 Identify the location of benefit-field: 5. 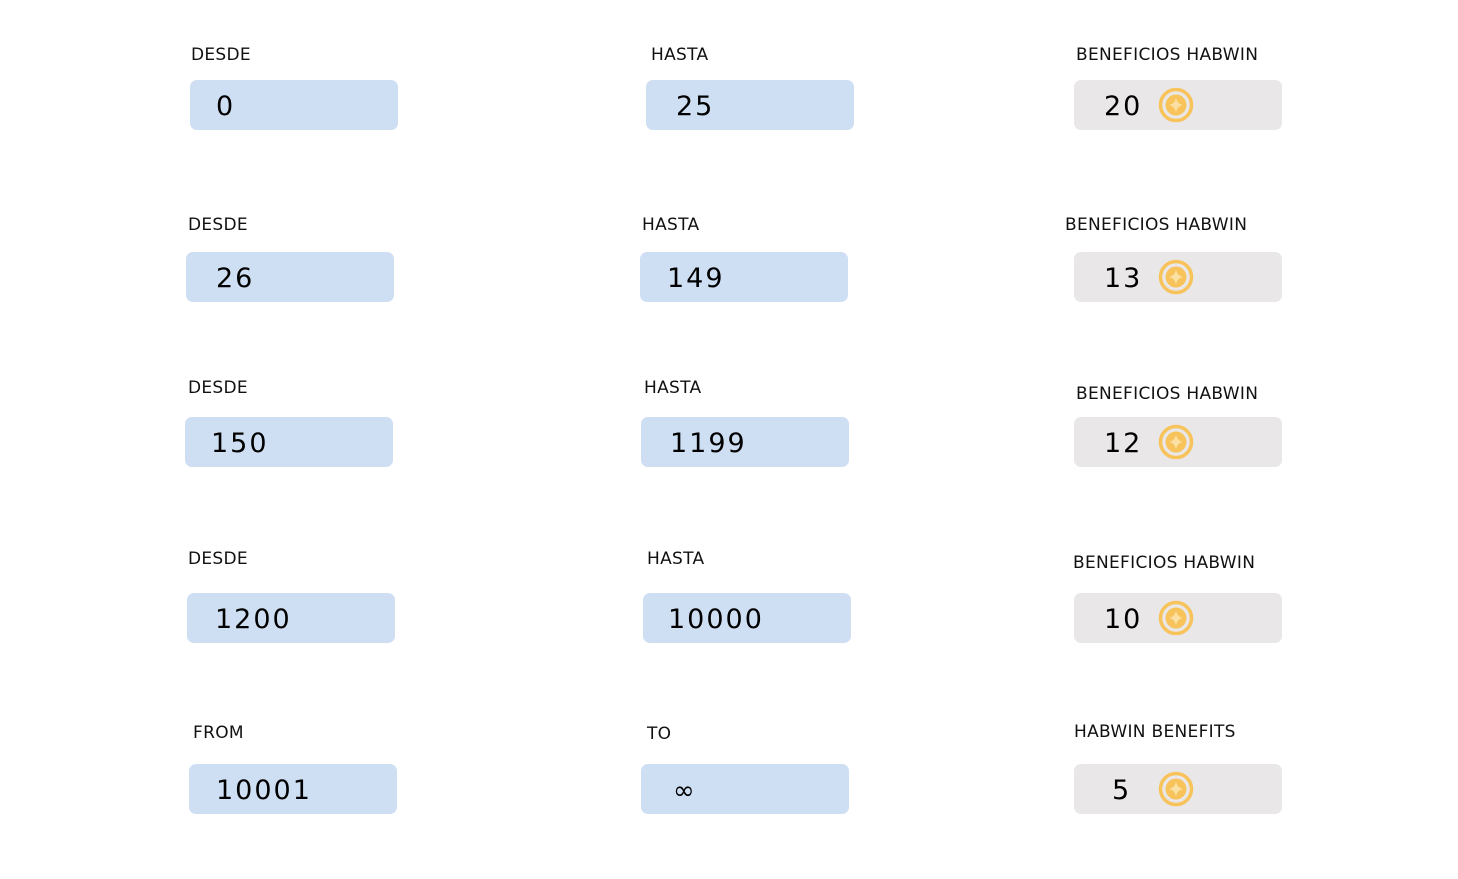
(1178, 789).